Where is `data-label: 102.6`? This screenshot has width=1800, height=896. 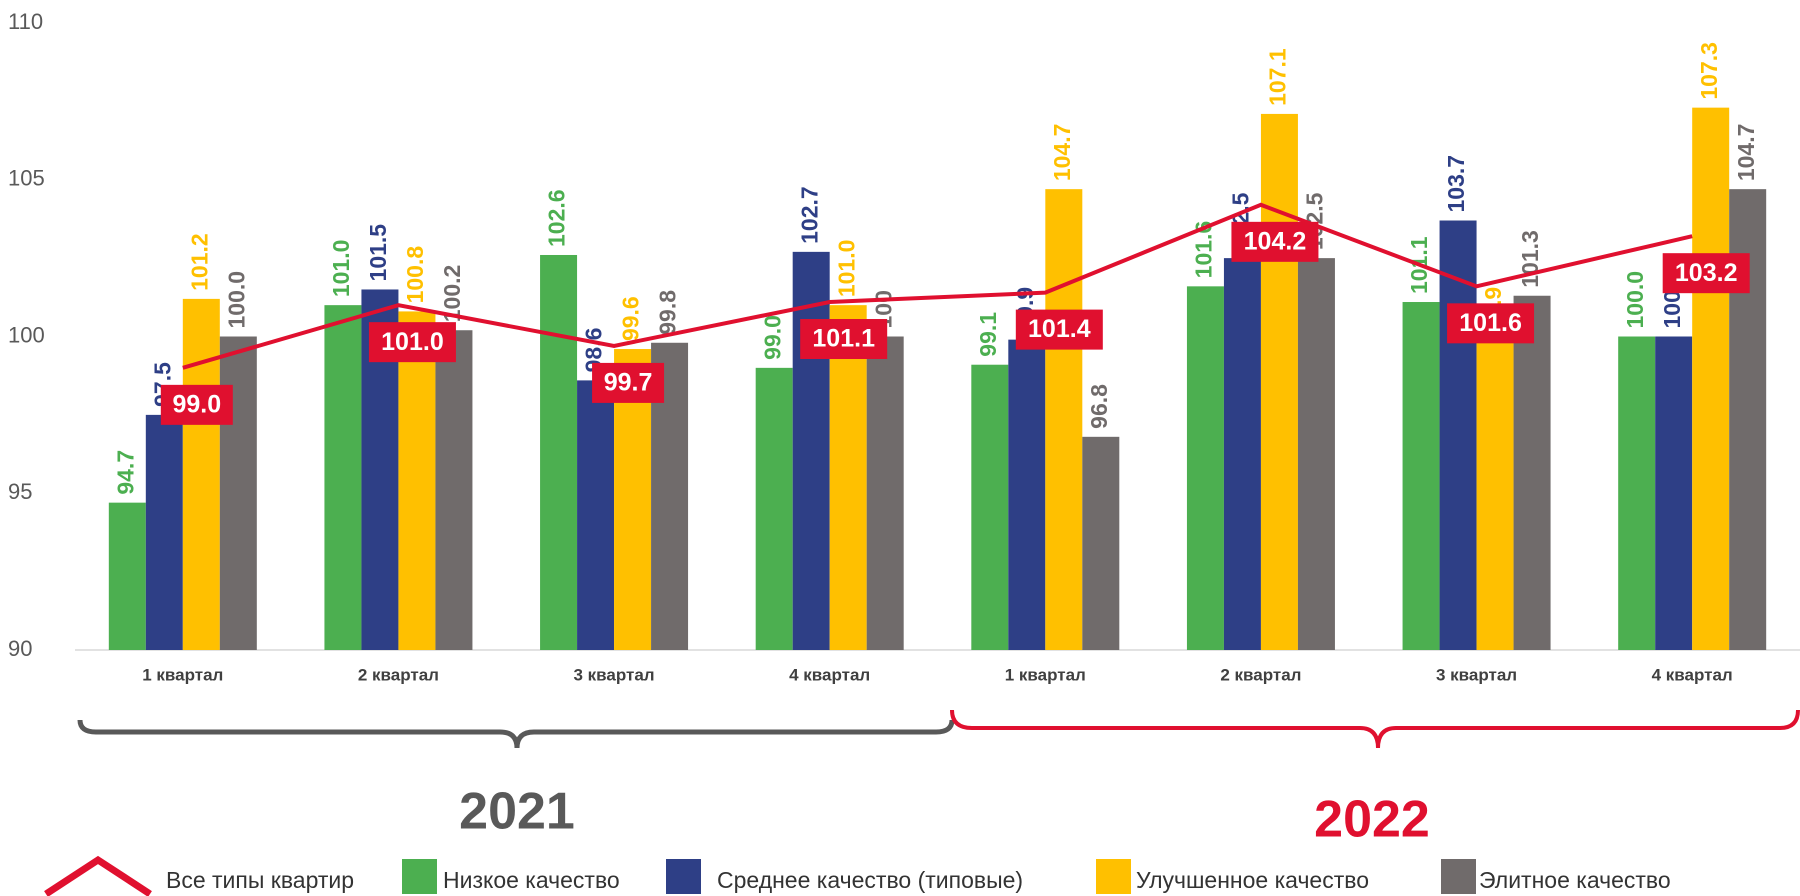
data-label: 102.6 is located at coordinates (557, 218).